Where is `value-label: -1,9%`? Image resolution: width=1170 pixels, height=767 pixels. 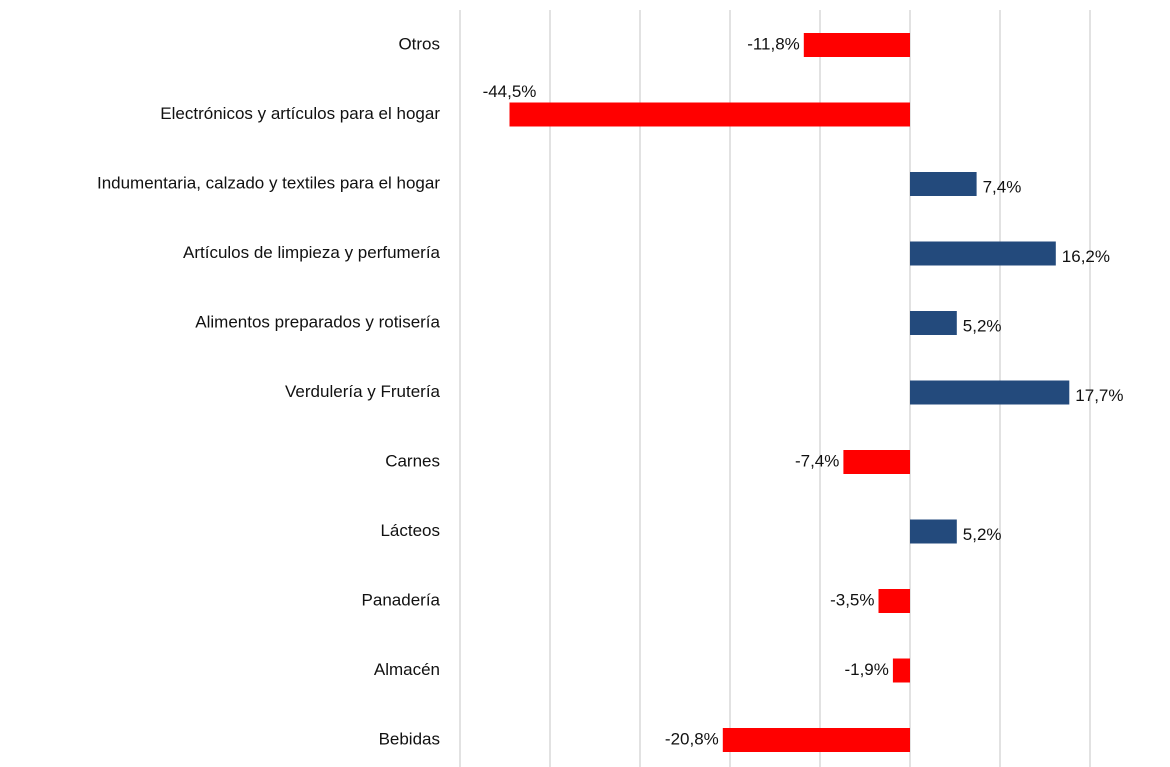 value-label: -1,9% is located at coordinates (866, 669).